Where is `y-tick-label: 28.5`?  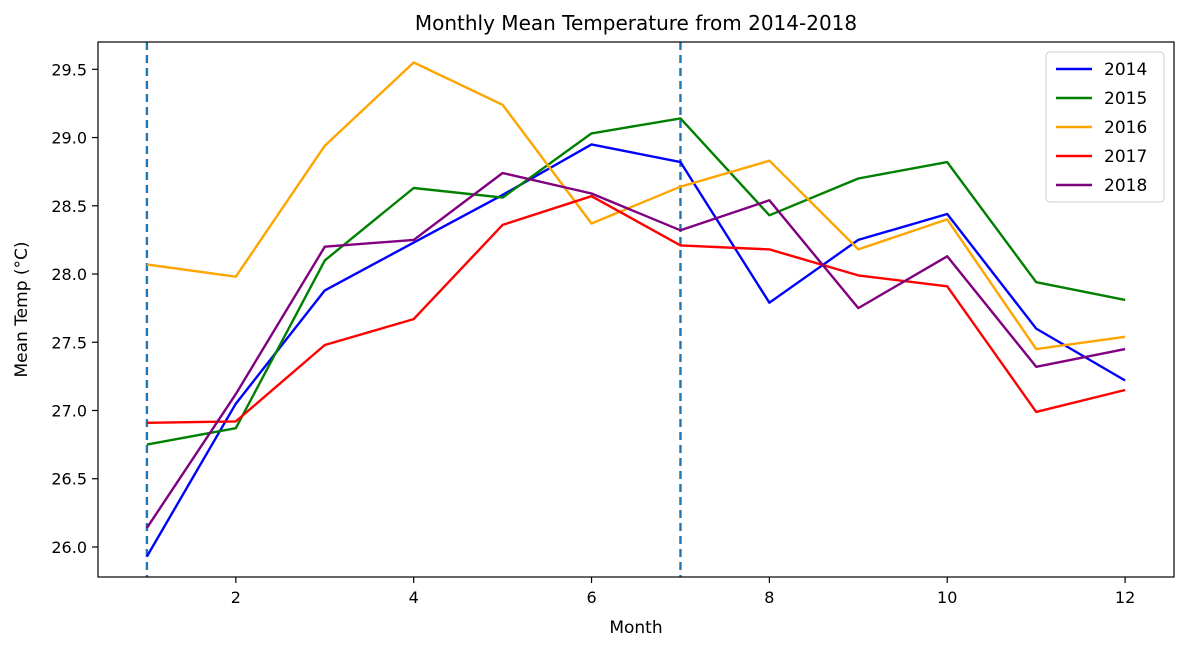 y-tick-label: 28.5 is located at coordinates (69, 206).